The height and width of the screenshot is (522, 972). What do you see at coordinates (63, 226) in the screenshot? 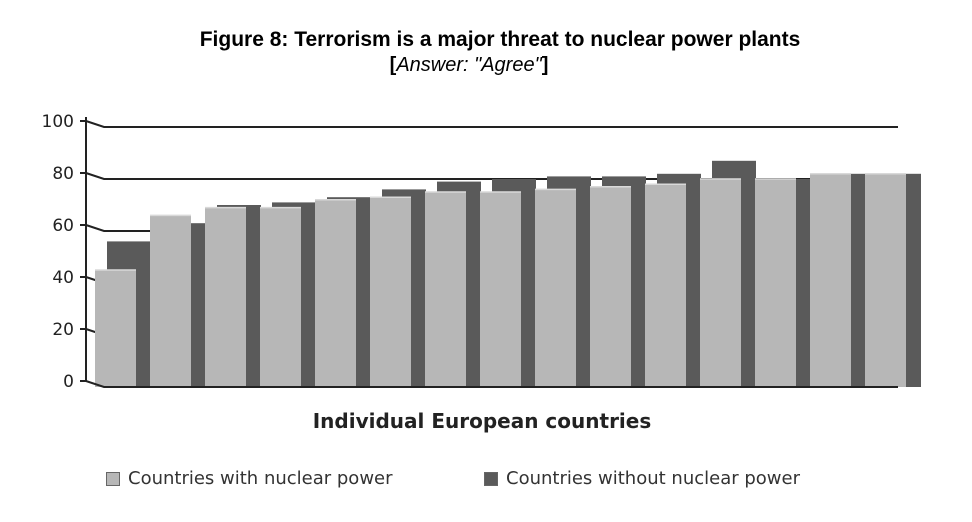
I see `y-tick-label-60: 60` at bounding box center [63, 226].